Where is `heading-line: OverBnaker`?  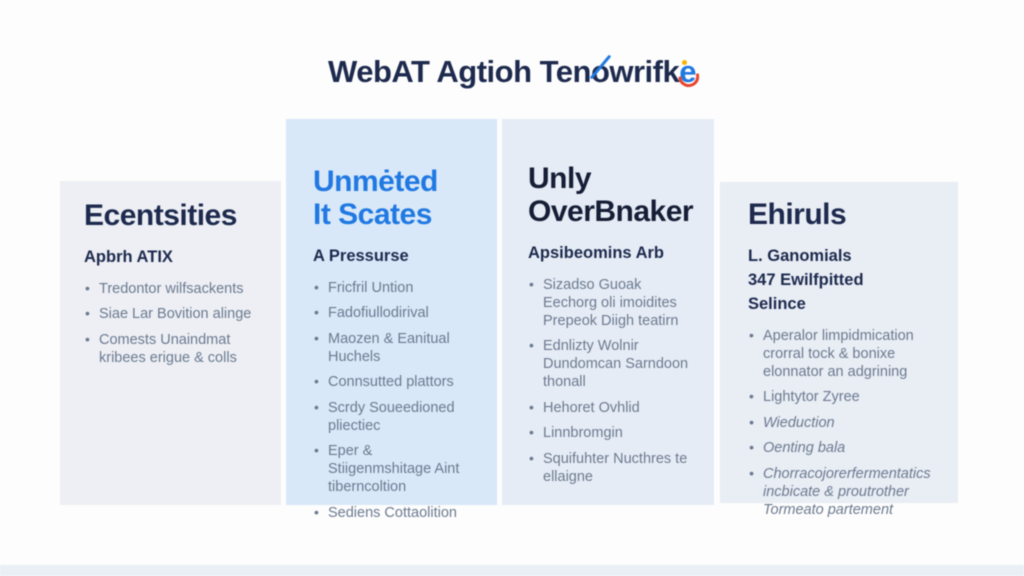 heading-line: OverBnaker is located at coordinates (611, 211).